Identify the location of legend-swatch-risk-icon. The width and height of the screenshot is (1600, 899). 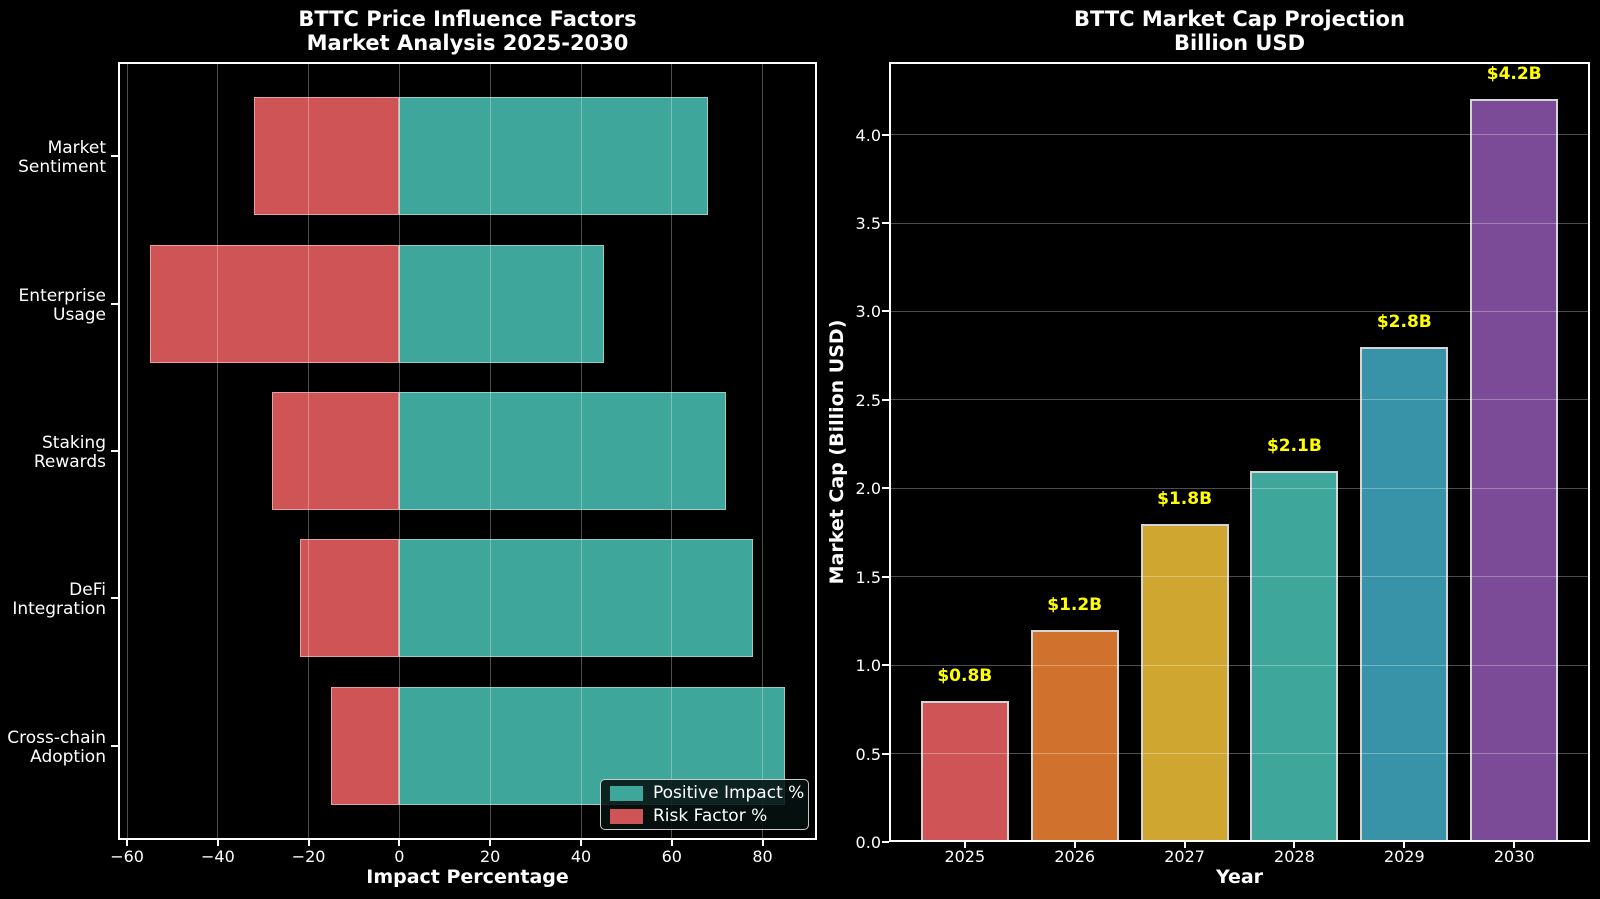
(626, 816).